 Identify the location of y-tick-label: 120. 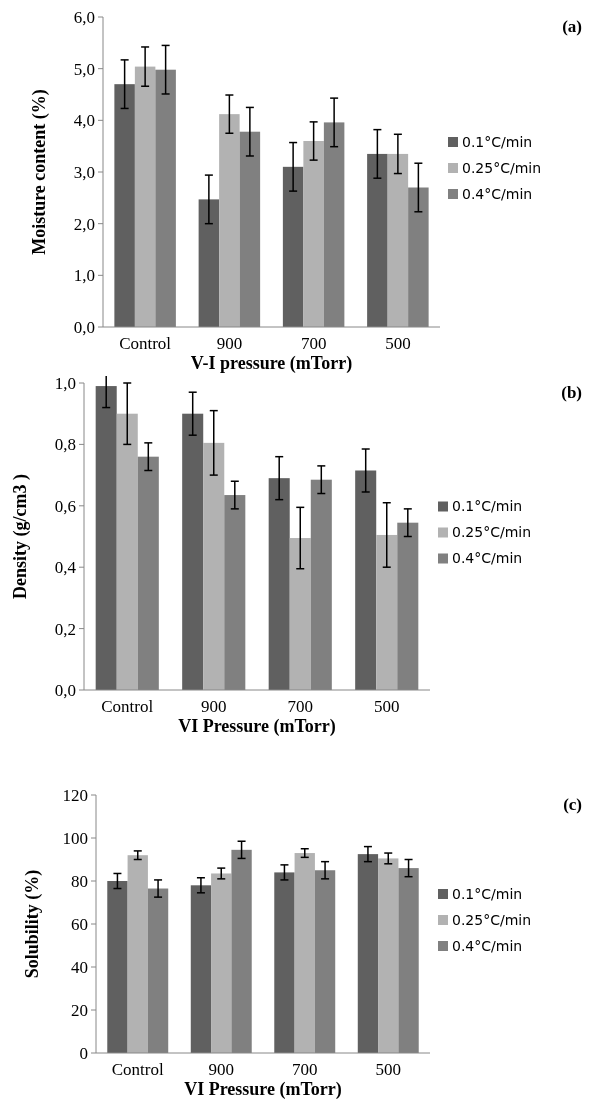
(75, 795).